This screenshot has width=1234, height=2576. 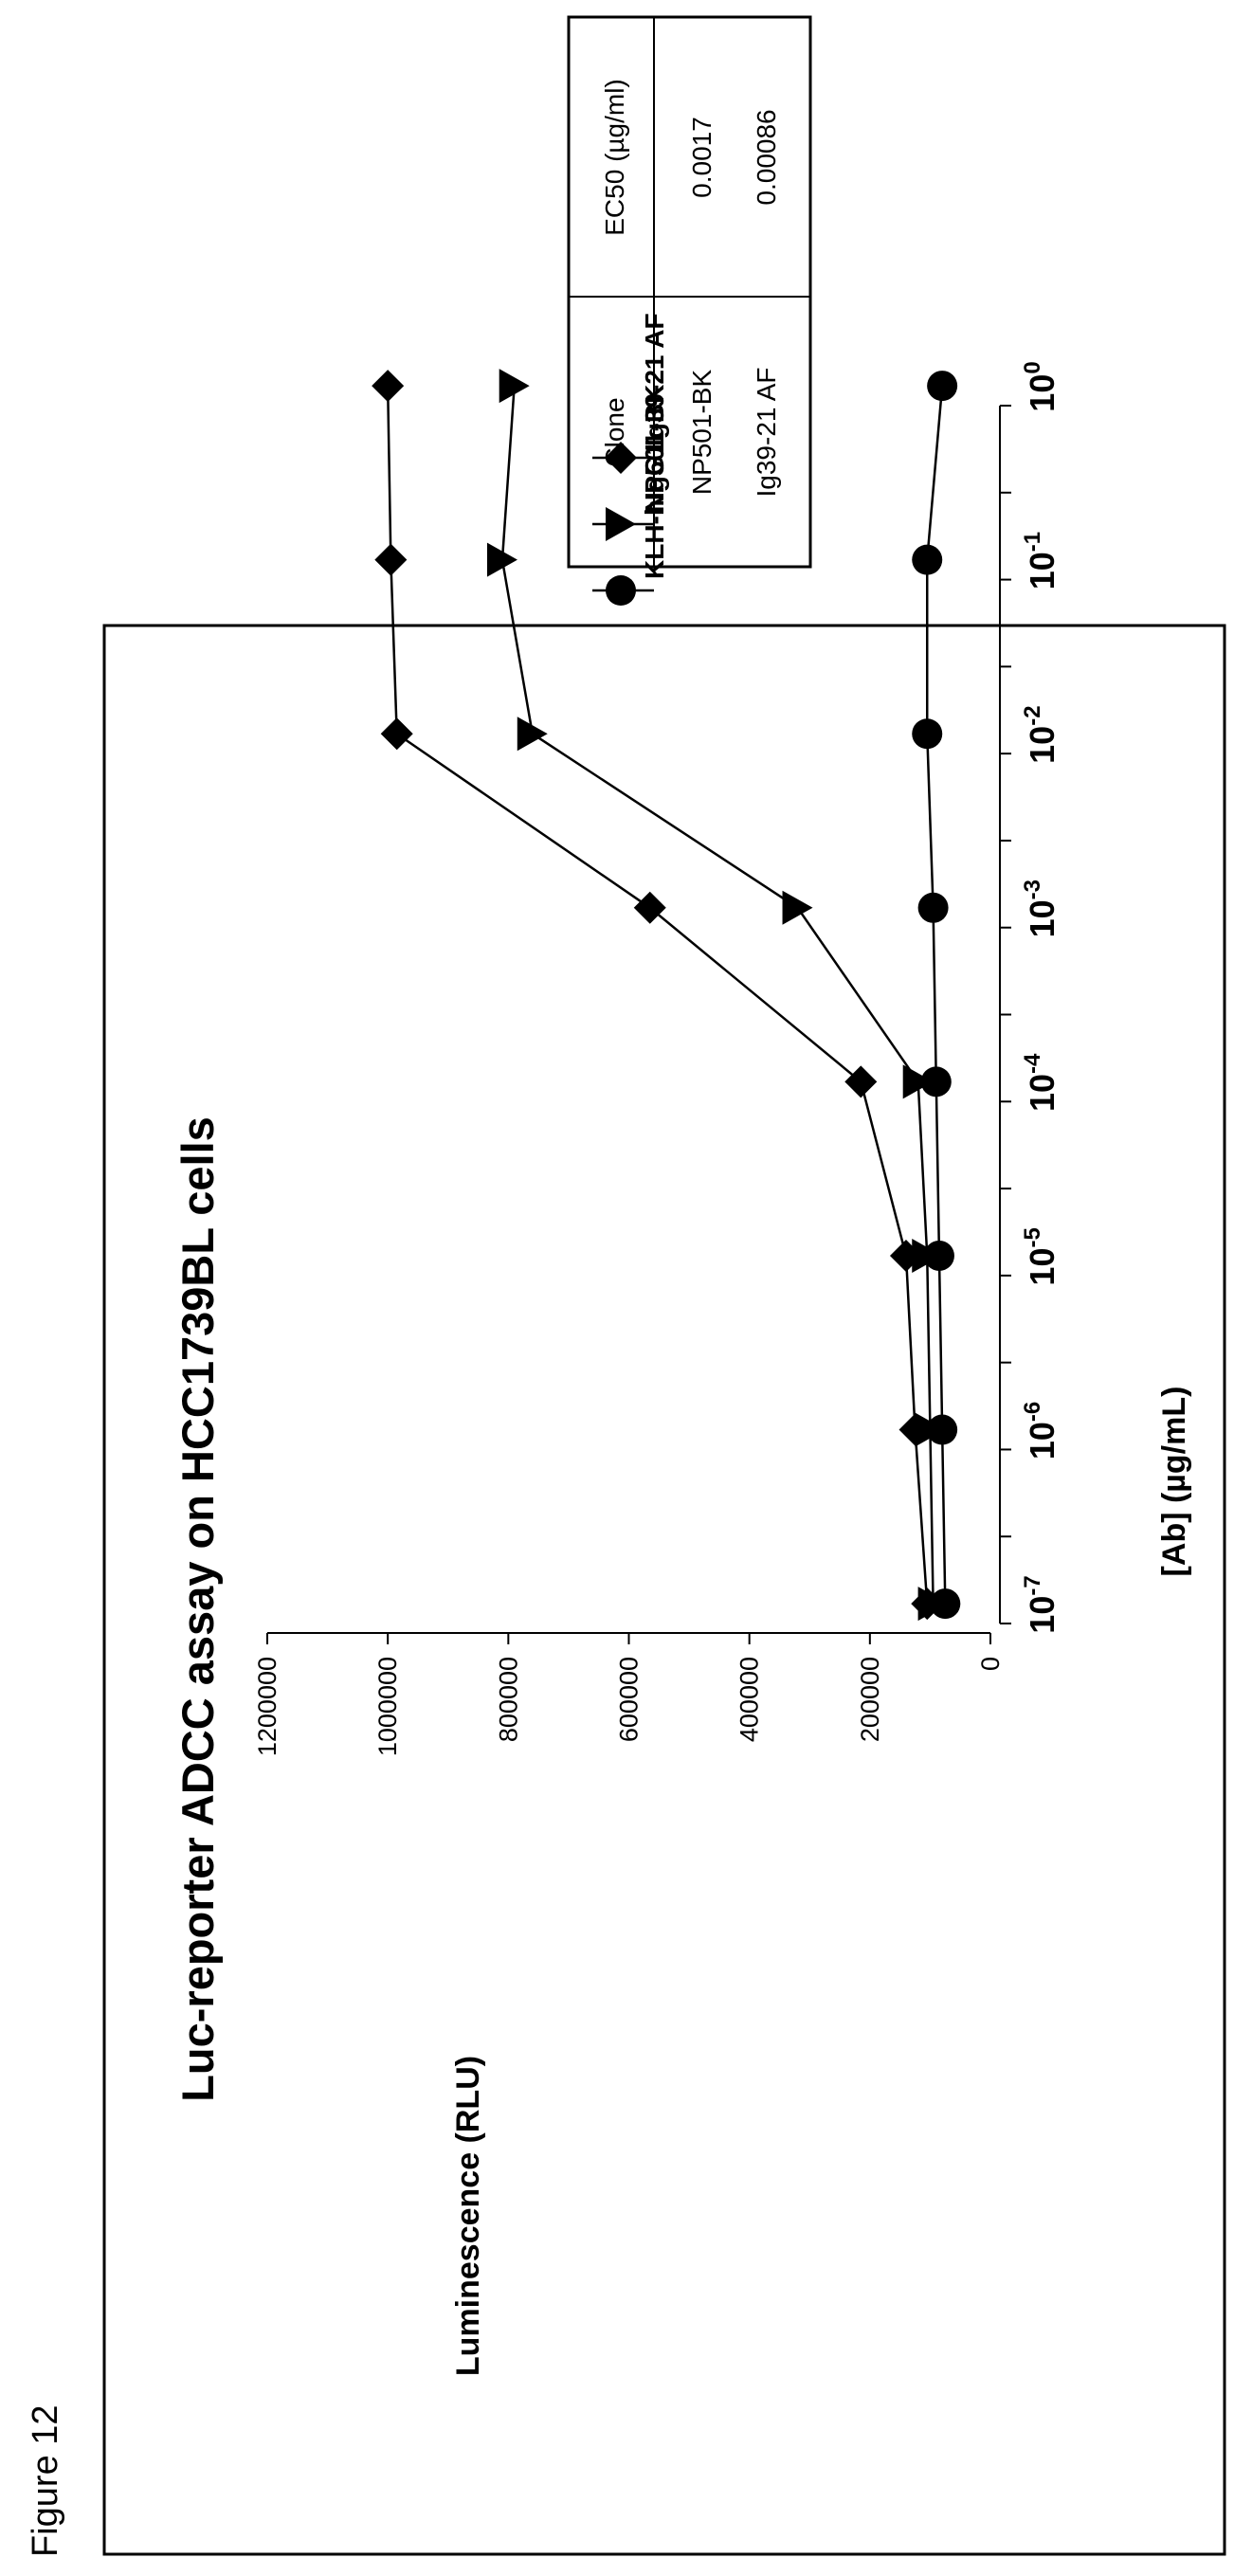 What do you see at coordinates (45, 2480) in the screenshot?
I see `figure-label: Figure 12` at bounding box center [45, 2480].